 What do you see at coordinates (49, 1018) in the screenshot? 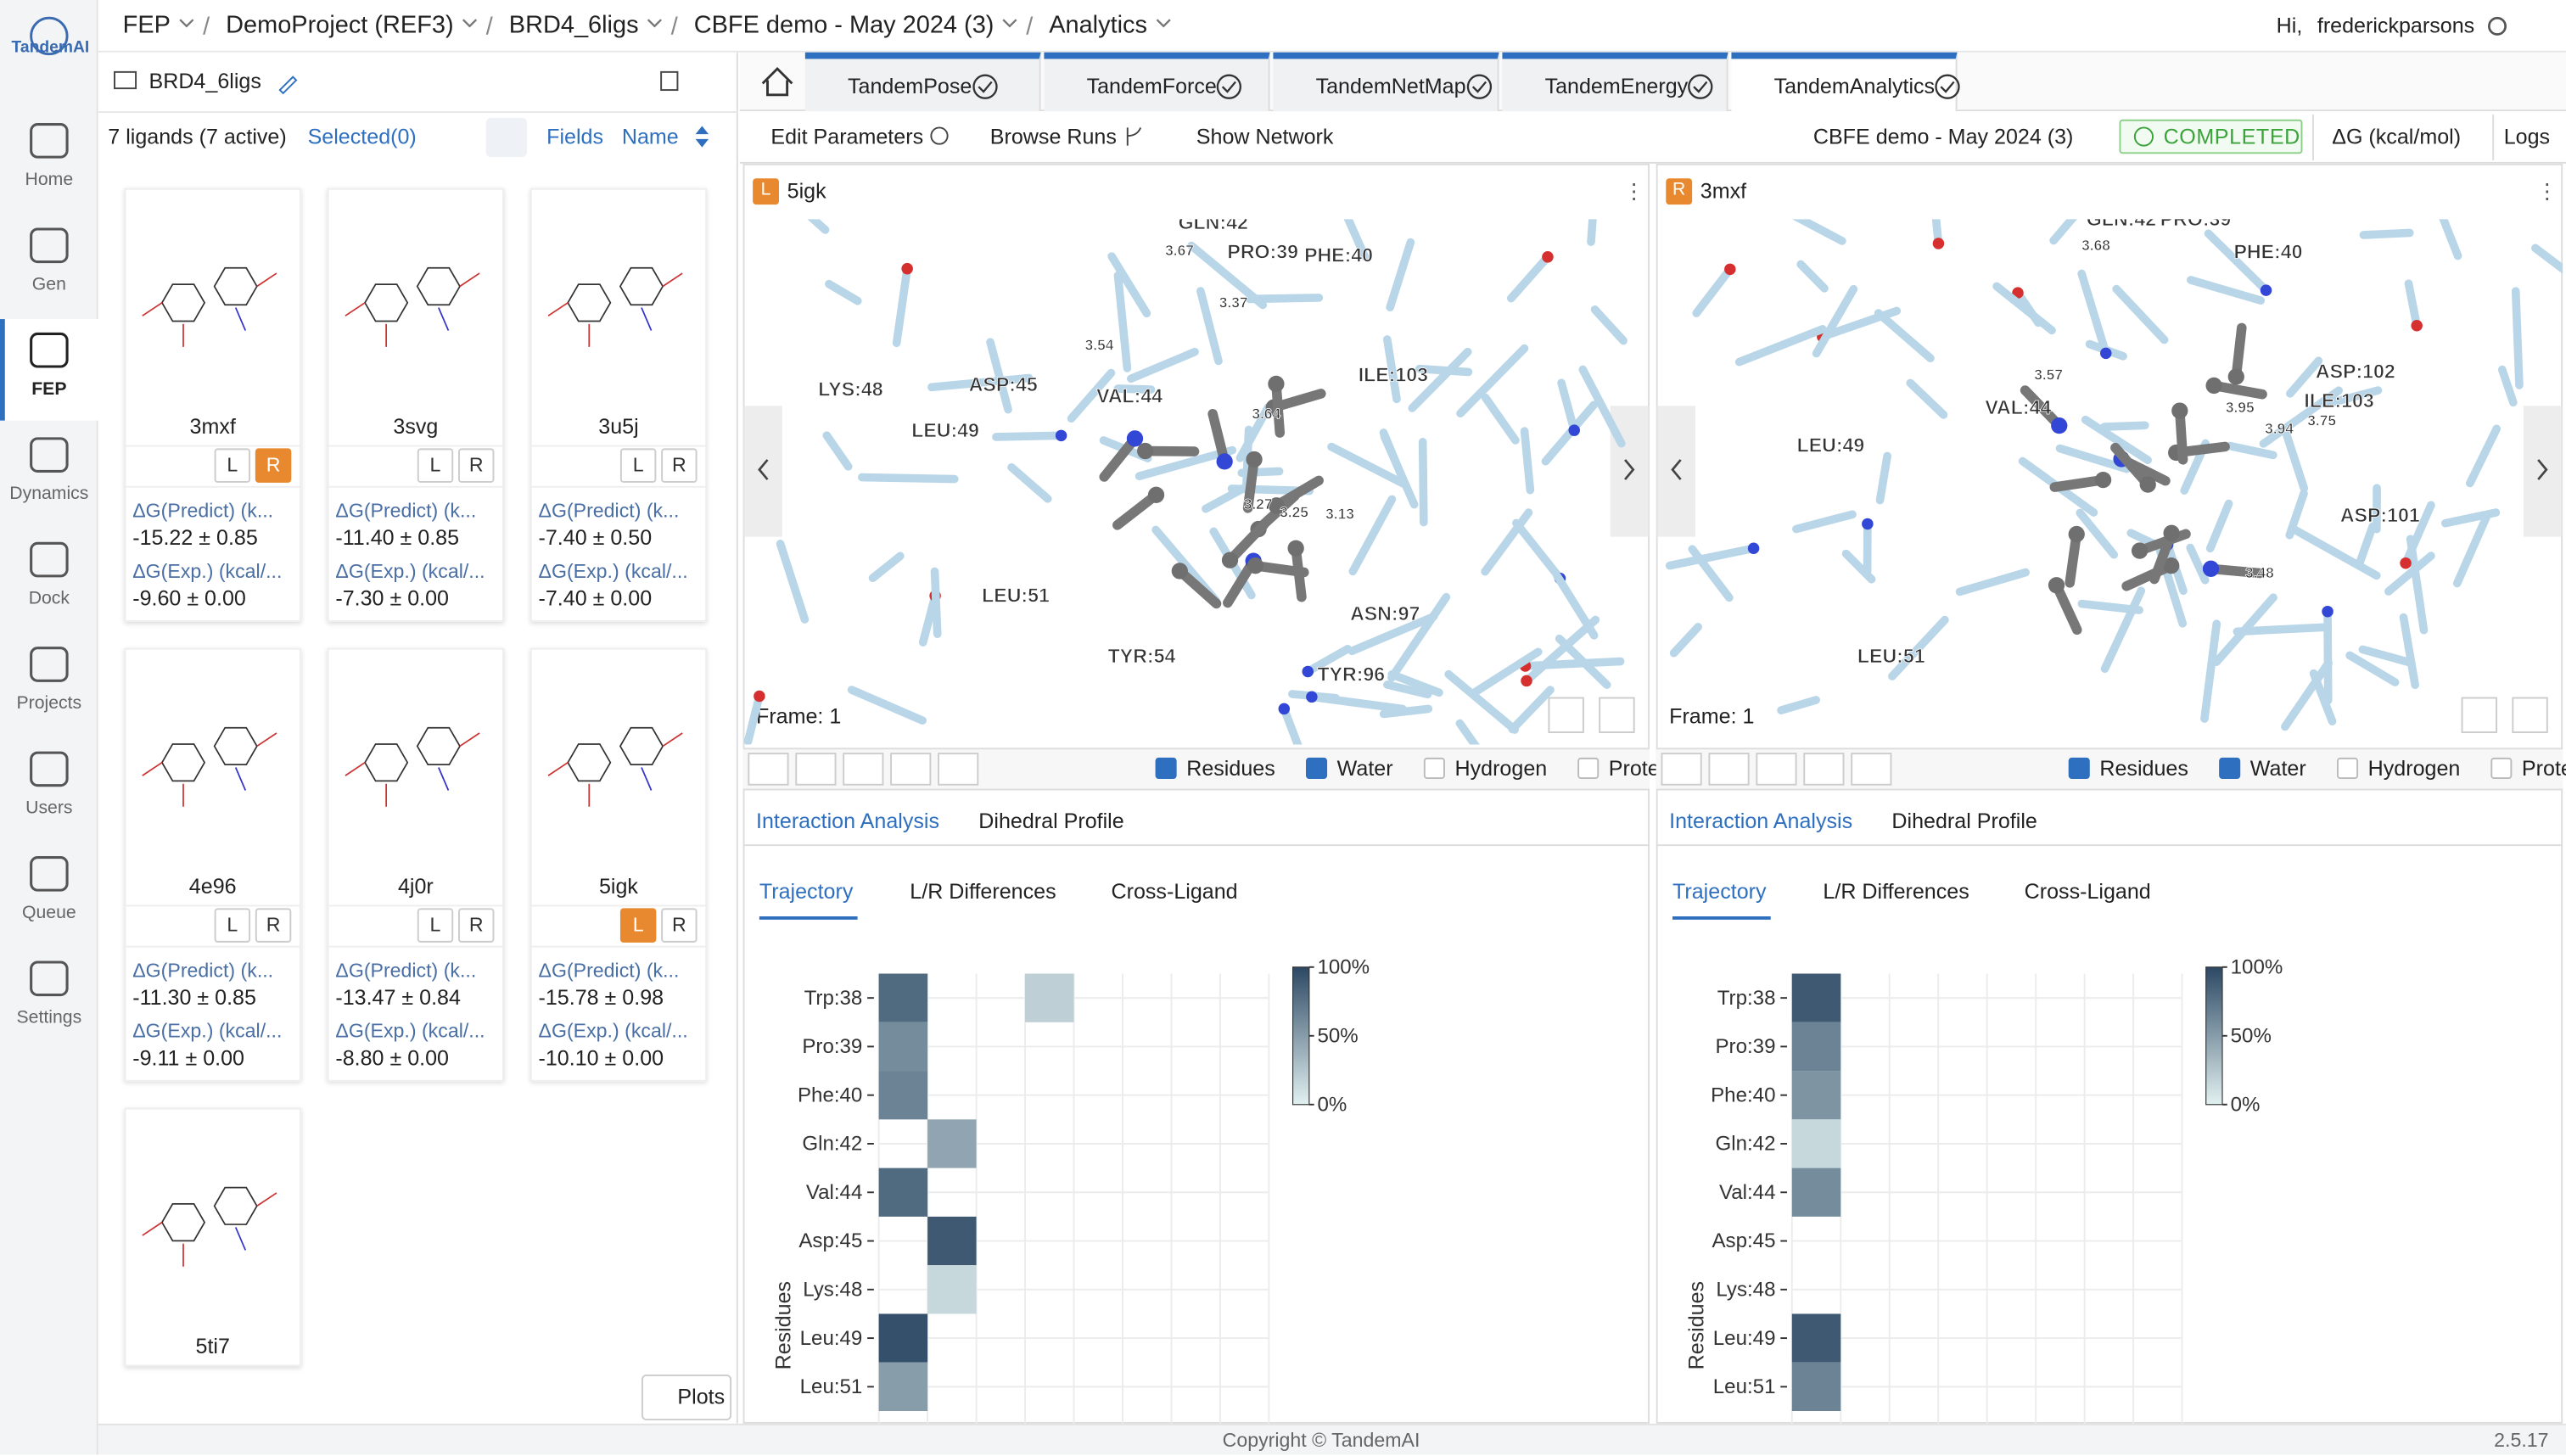
I see `nav-item: Settings` at bounding box center [49, 1018].